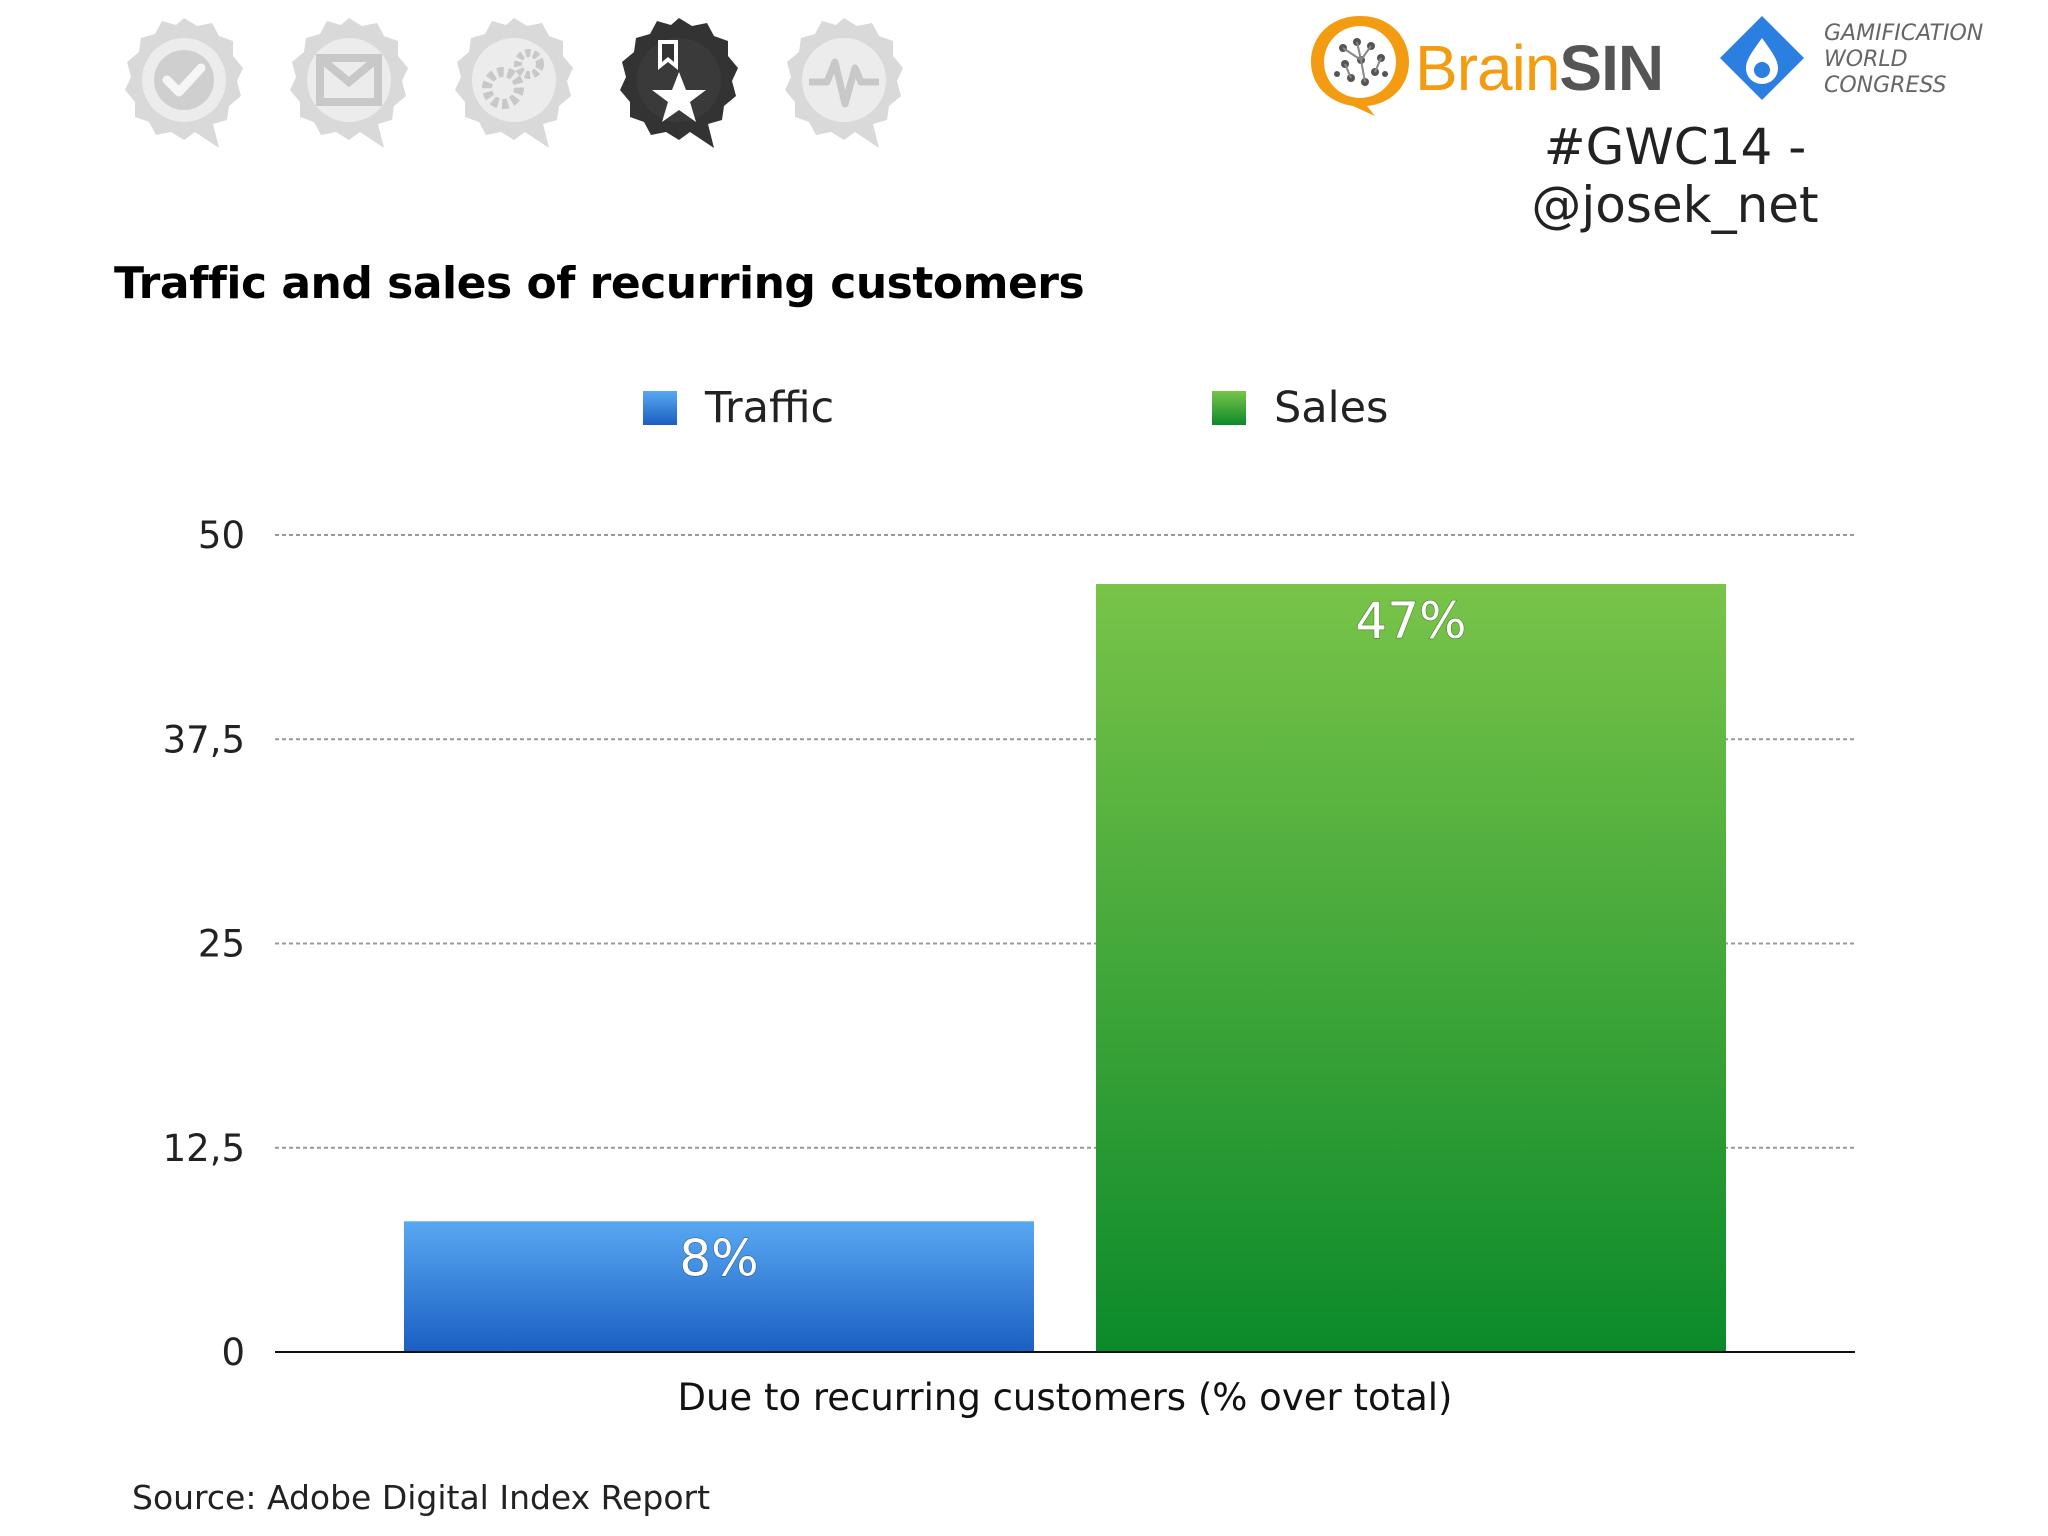  What do you see at coordinates (1609, 68) in the screenshot?
I see `brainsins-sins-text: SINS` at bounding box center [1609, 68].